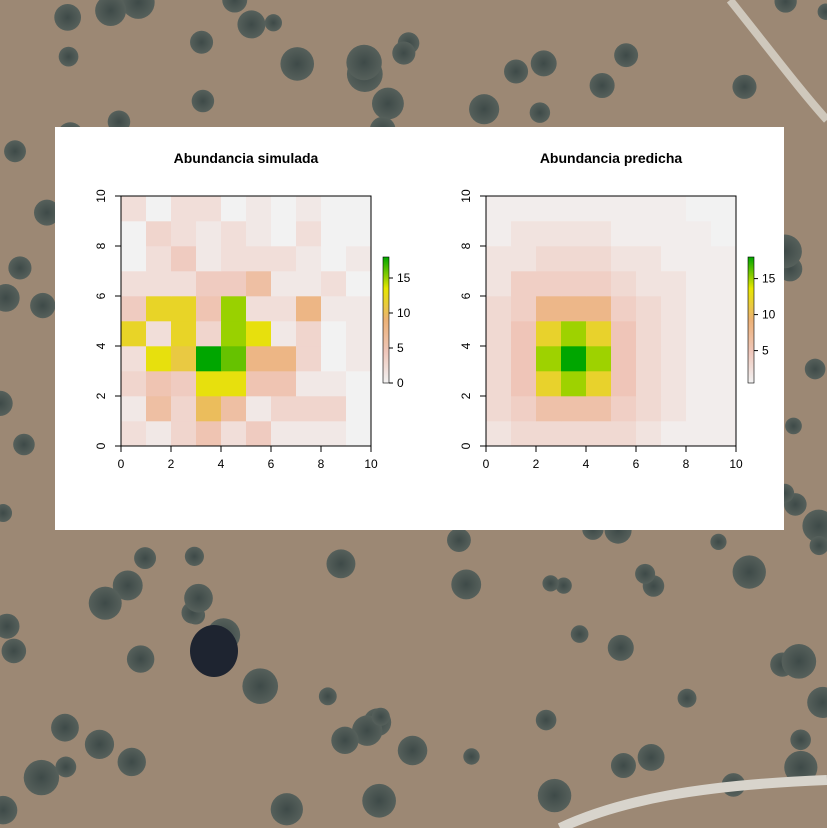 The image size is (827, 833). I want to click on y-tick-label: 2, so click(466, 395).